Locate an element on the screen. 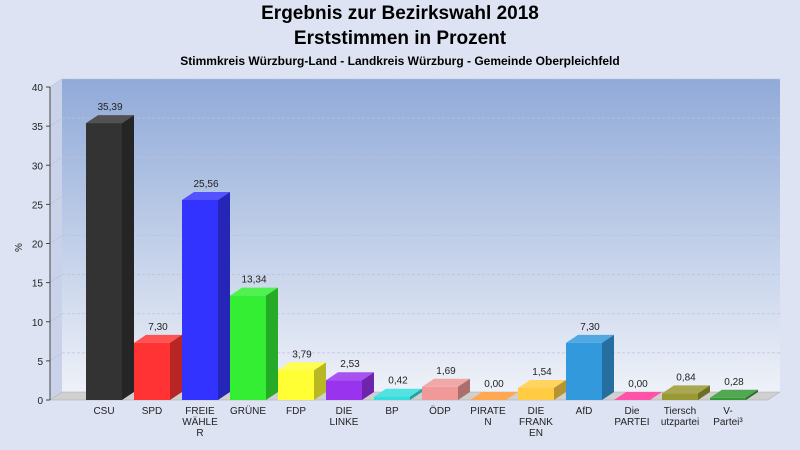 The image size is (800, 450). x-tick-label: SPD is located at coordinates (152, 411).